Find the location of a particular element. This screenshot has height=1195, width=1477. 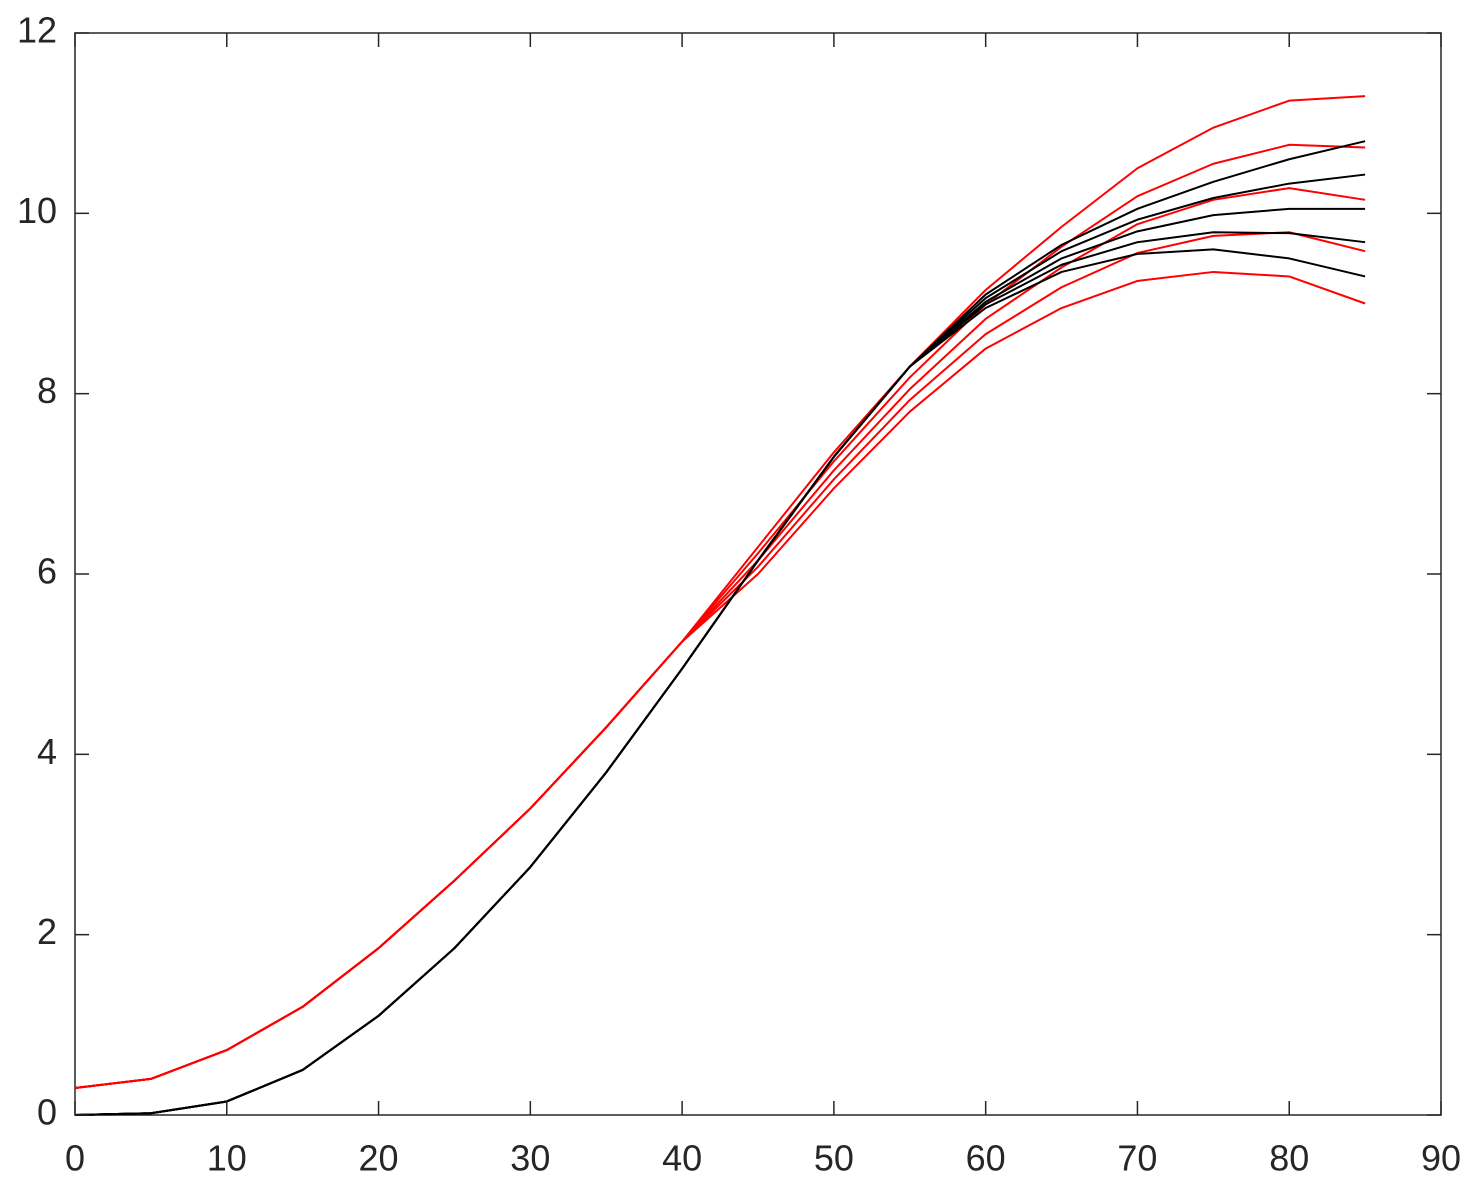

x-tick-label: 20 is located at coordinates (379, 1158).